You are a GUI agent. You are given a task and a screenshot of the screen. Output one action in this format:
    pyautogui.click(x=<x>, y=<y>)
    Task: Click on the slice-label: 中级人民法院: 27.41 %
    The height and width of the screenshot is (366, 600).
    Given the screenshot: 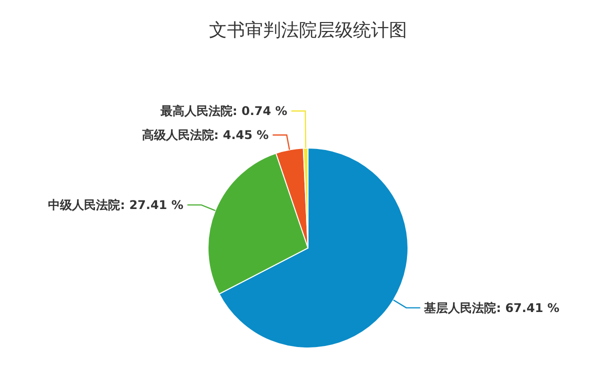 What is the action you would take?
    pyautogui.click(x=116, y=205)
    